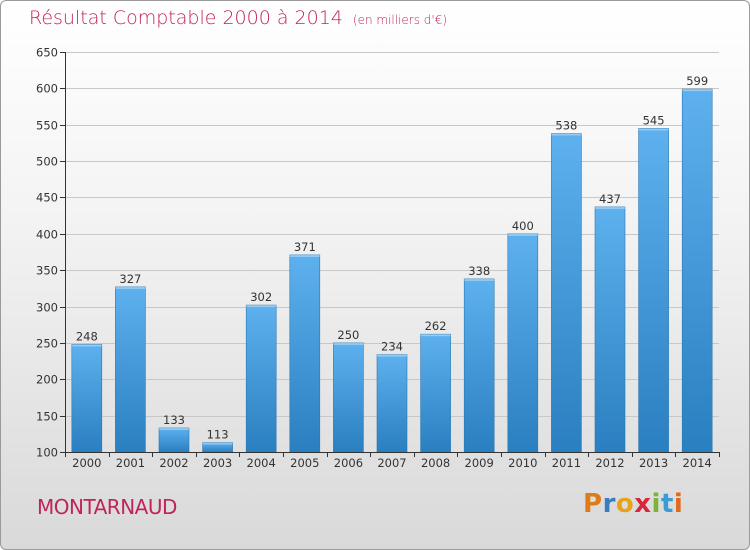 The width and height of the screenshot is (750, 550). What do you see at coordinates (566, 463) in the screenshot?
I see `x-tick-label: 2011` at bounding box center [566, 463].